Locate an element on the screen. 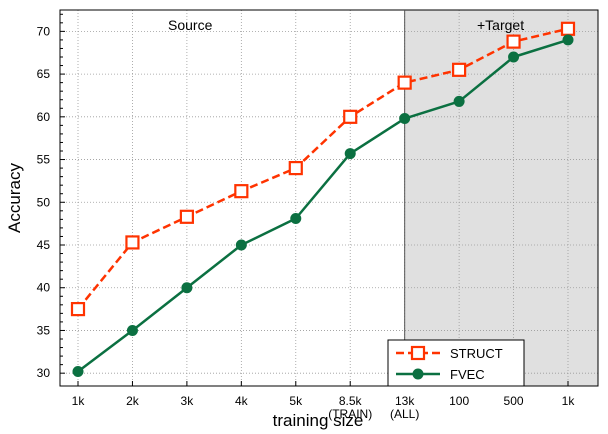 The image size is (608, 434). x-tick-labels: 1k 2k 3k 4k 5k 8.5k(TRAIN) 13k(ALL) 100 500 1k is located at coordinates (324, 407).